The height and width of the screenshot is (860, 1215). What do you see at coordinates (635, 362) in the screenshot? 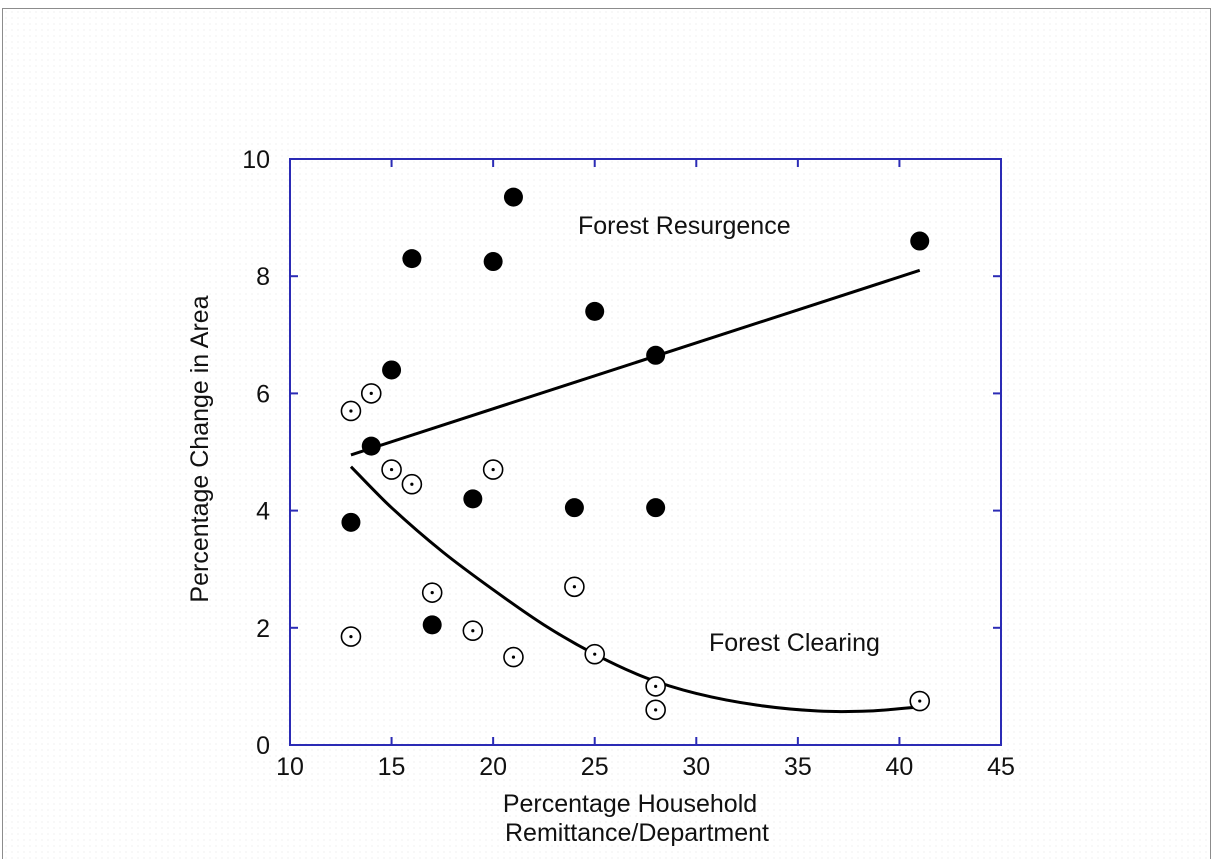
I see `trend-line-forest-resurgence` at bounding box center [635, 362].